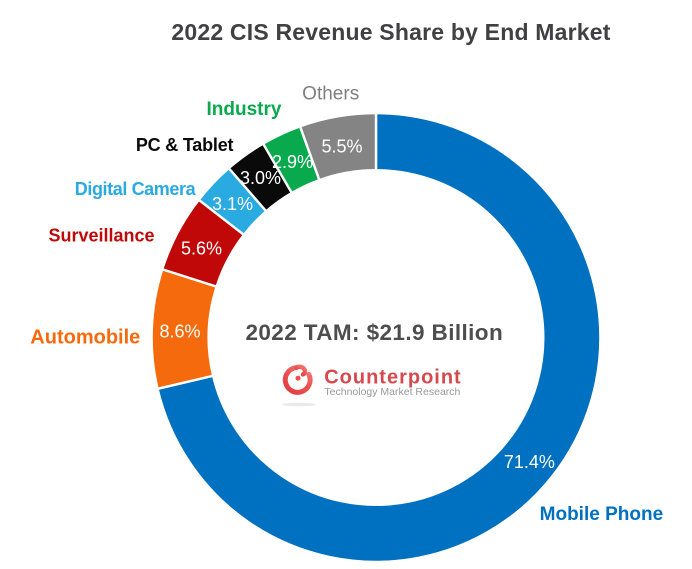 The image size is (692, 569). Describe the element at coordinates (232, 204) in the screenshot. I see `svg-text: 3.1%` at that location.